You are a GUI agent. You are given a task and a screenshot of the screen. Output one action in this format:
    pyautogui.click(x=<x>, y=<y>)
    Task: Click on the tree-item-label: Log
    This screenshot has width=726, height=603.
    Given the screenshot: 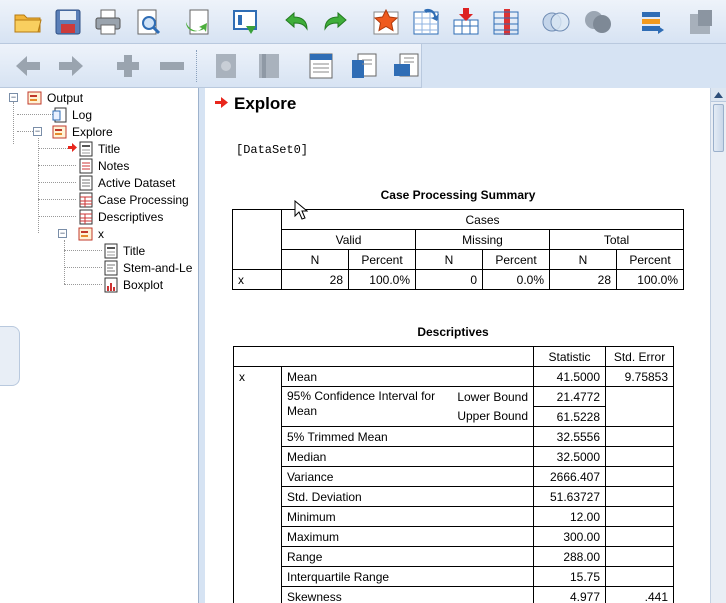 What is the action you would take?
    pyautogui.click(x=82, y=114)
    